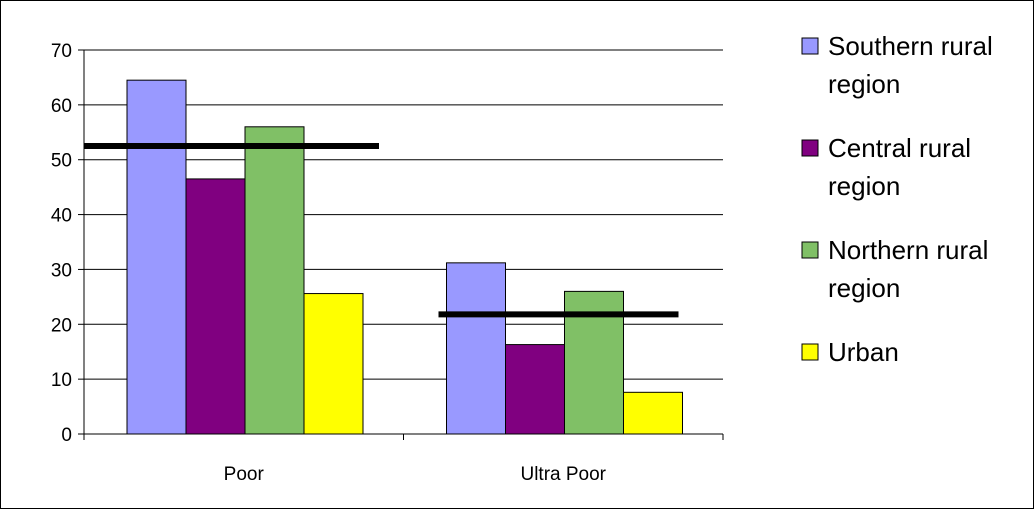 This screenshot has width=1034, height=509. I want to click on legend-label-line: Central rural, so click(899, 148).